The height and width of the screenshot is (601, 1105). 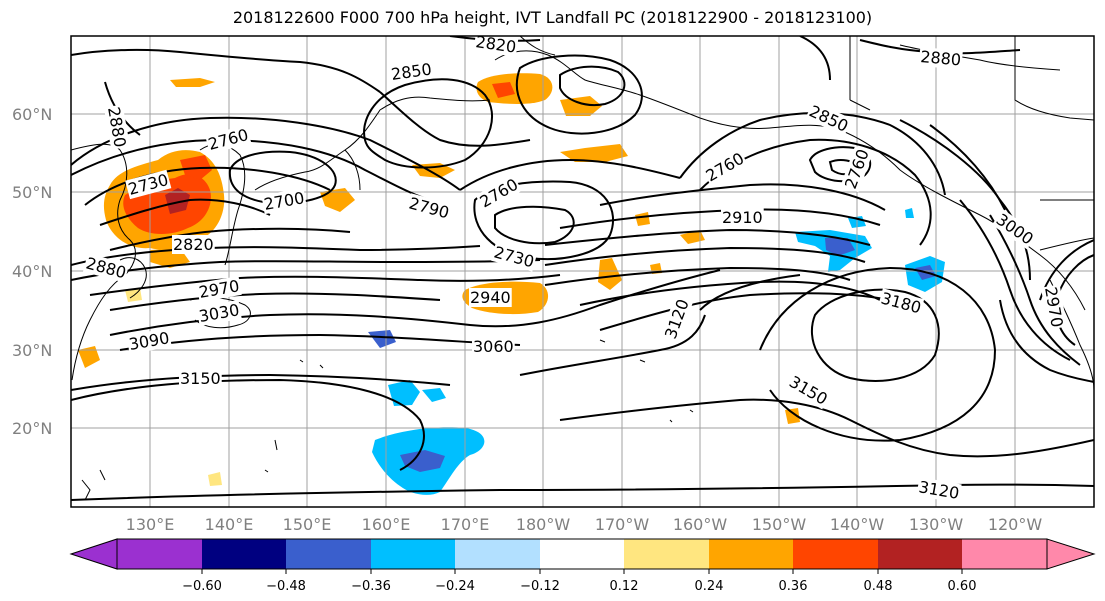 What do you see at coordinates (779, 524) in the screenshot?
I see `lon-label: 150°W` at bounding box center [779, 524].